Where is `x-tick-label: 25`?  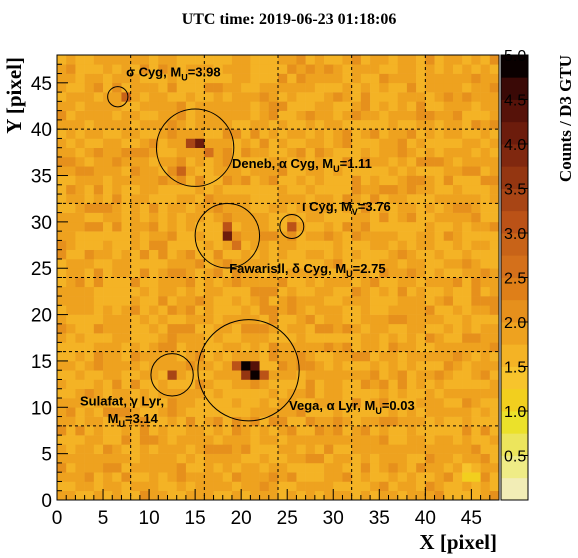 x-tick-label: 25 is located at coordinates (287, 518).